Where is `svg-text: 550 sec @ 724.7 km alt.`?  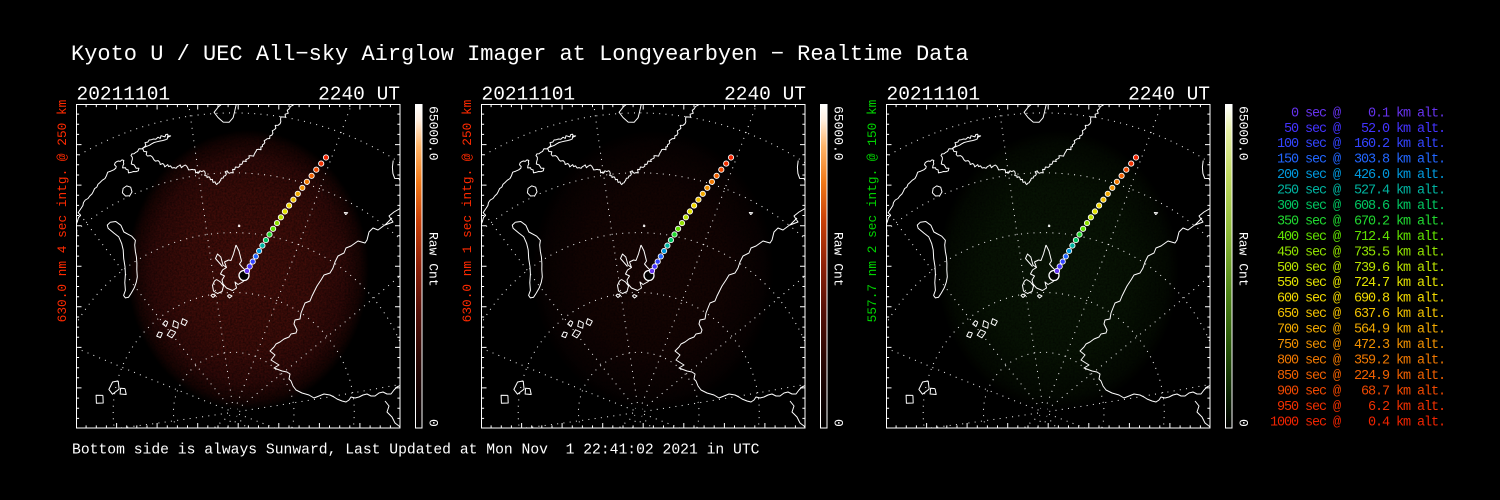
svg-text: 550 sec @ 724.7 km alt. is located at coordinates (1357, 283).